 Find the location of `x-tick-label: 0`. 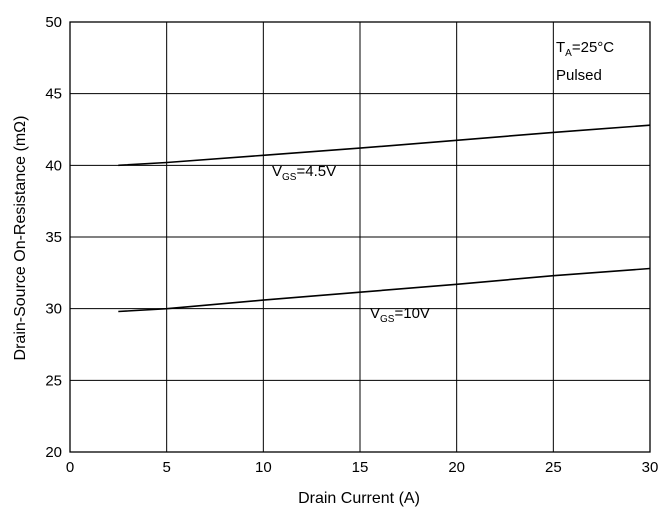

x-tick-label: 0 is located at coordinates (70, 467).